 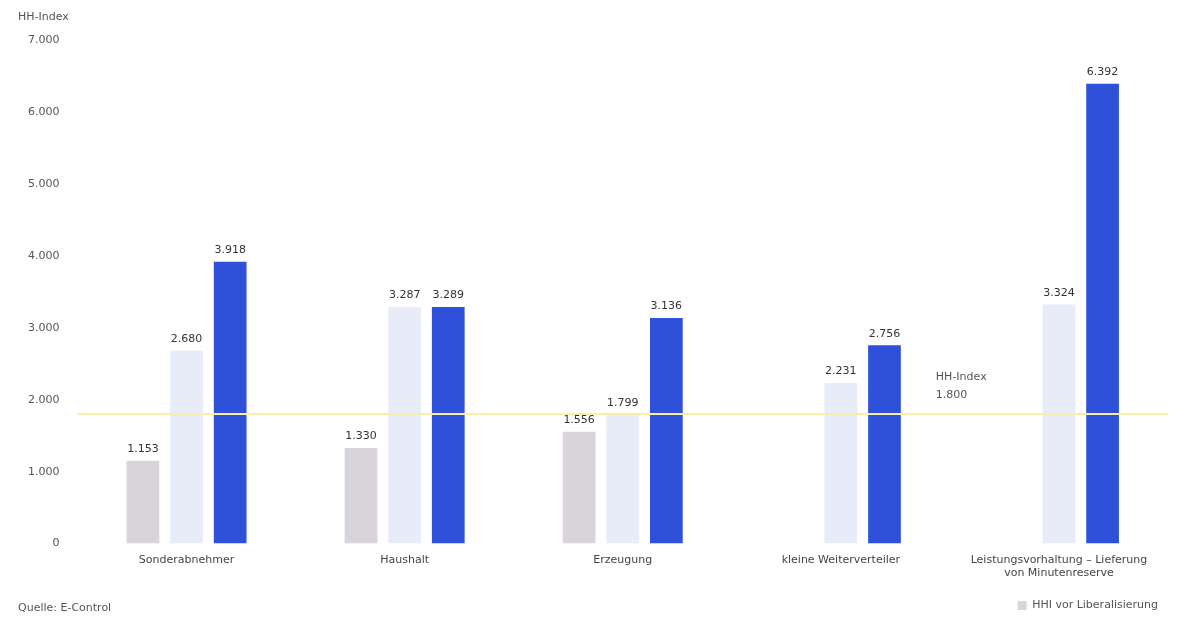 What do you see at coordinates (1059, 292) in the screenshot?
I see `data-label: 3.324` at bounding box center [1059, 292].